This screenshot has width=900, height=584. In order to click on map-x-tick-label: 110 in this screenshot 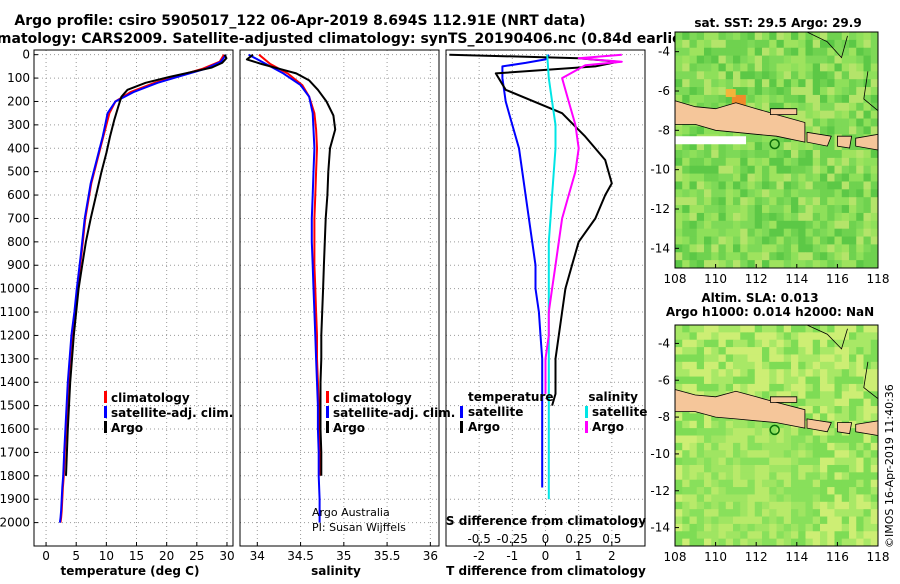, I will do `click(715, 557)`.